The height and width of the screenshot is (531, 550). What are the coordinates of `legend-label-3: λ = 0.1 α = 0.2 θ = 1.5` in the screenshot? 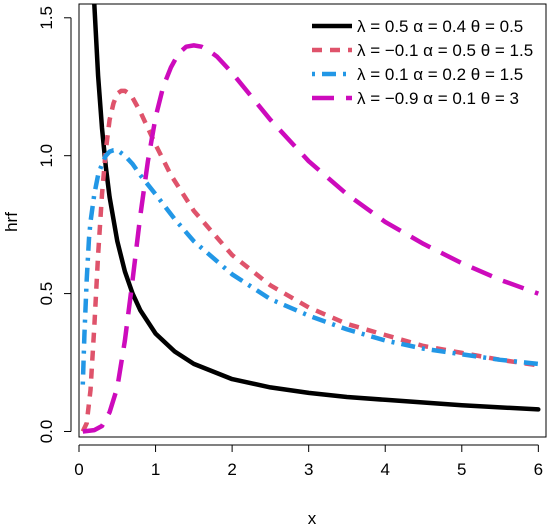 It's located at (440, 74).